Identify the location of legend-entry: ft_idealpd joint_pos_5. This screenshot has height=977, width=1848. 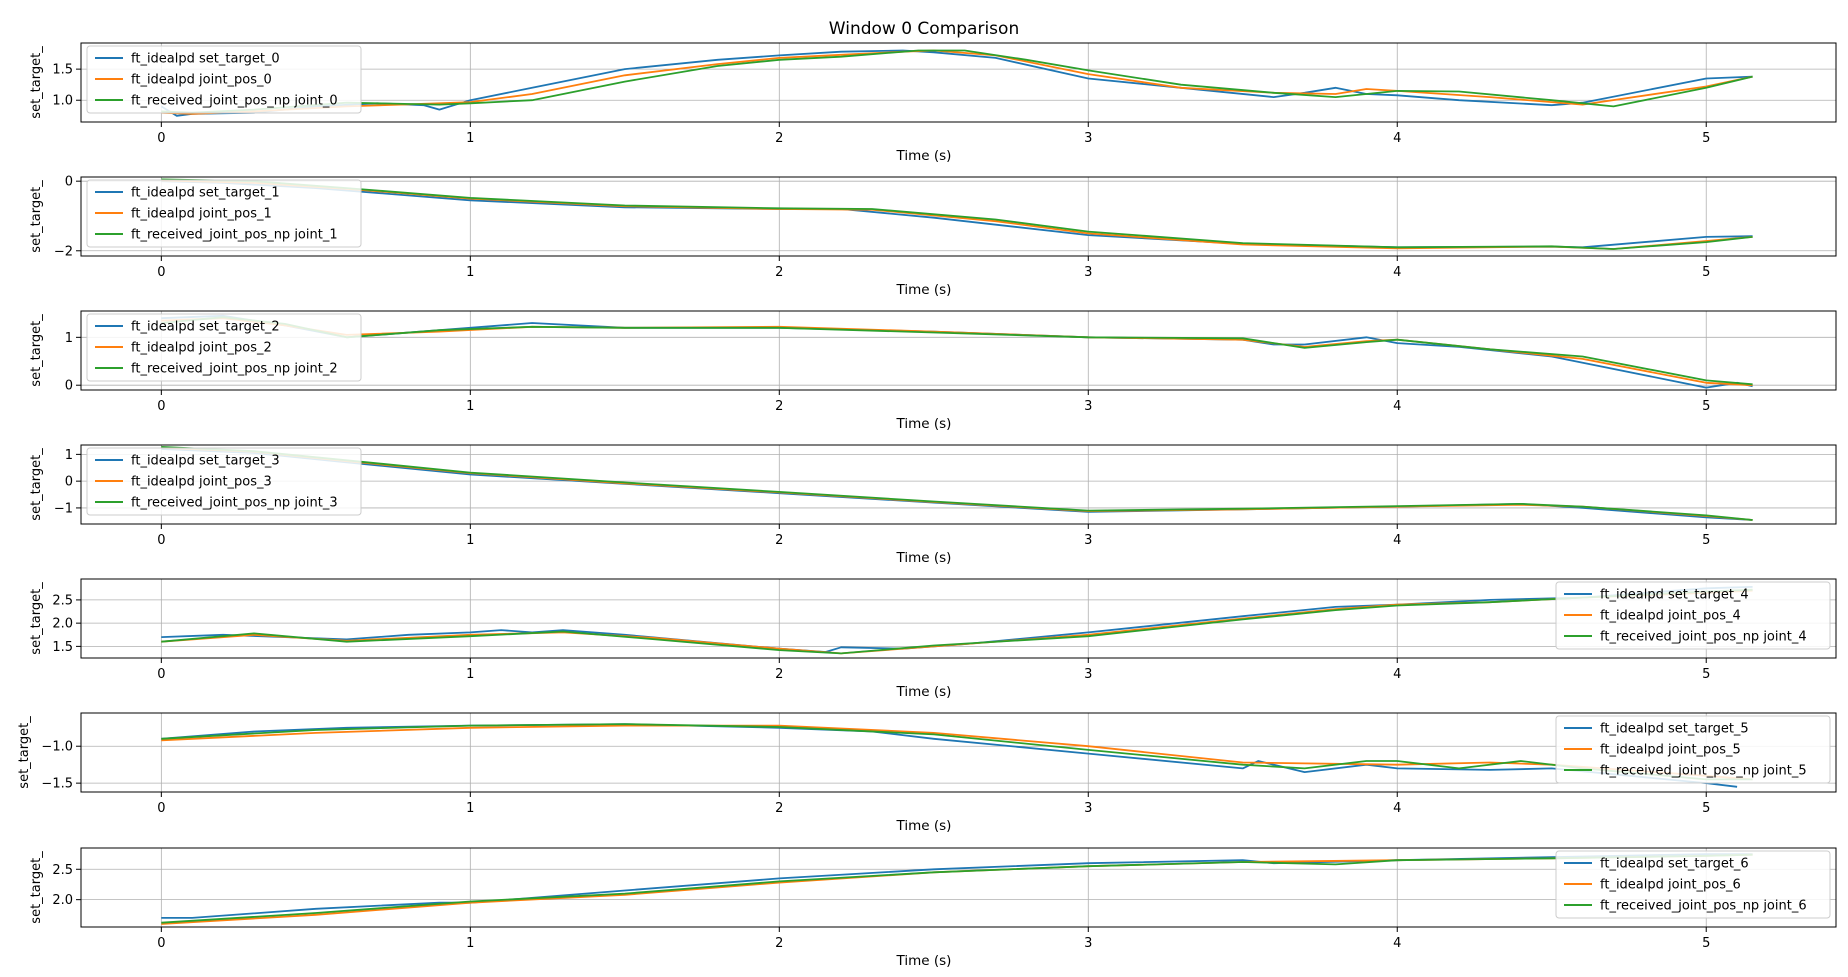
(1670, 750).